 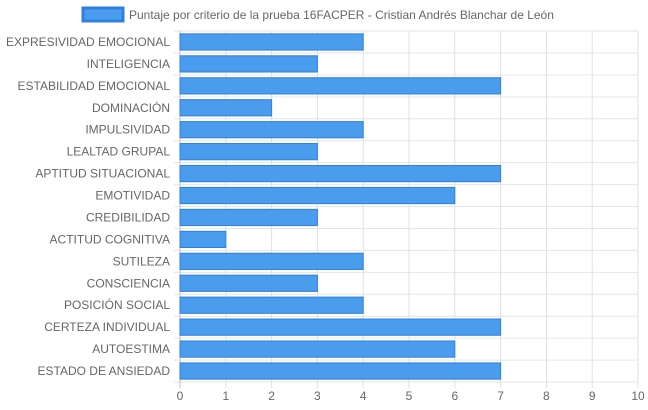 What do you see at coordinates (94, 86) in the screenshot?
I see `category-label: ESTABILIDAD EMOCIONAL` at bounding box center [94, 86].